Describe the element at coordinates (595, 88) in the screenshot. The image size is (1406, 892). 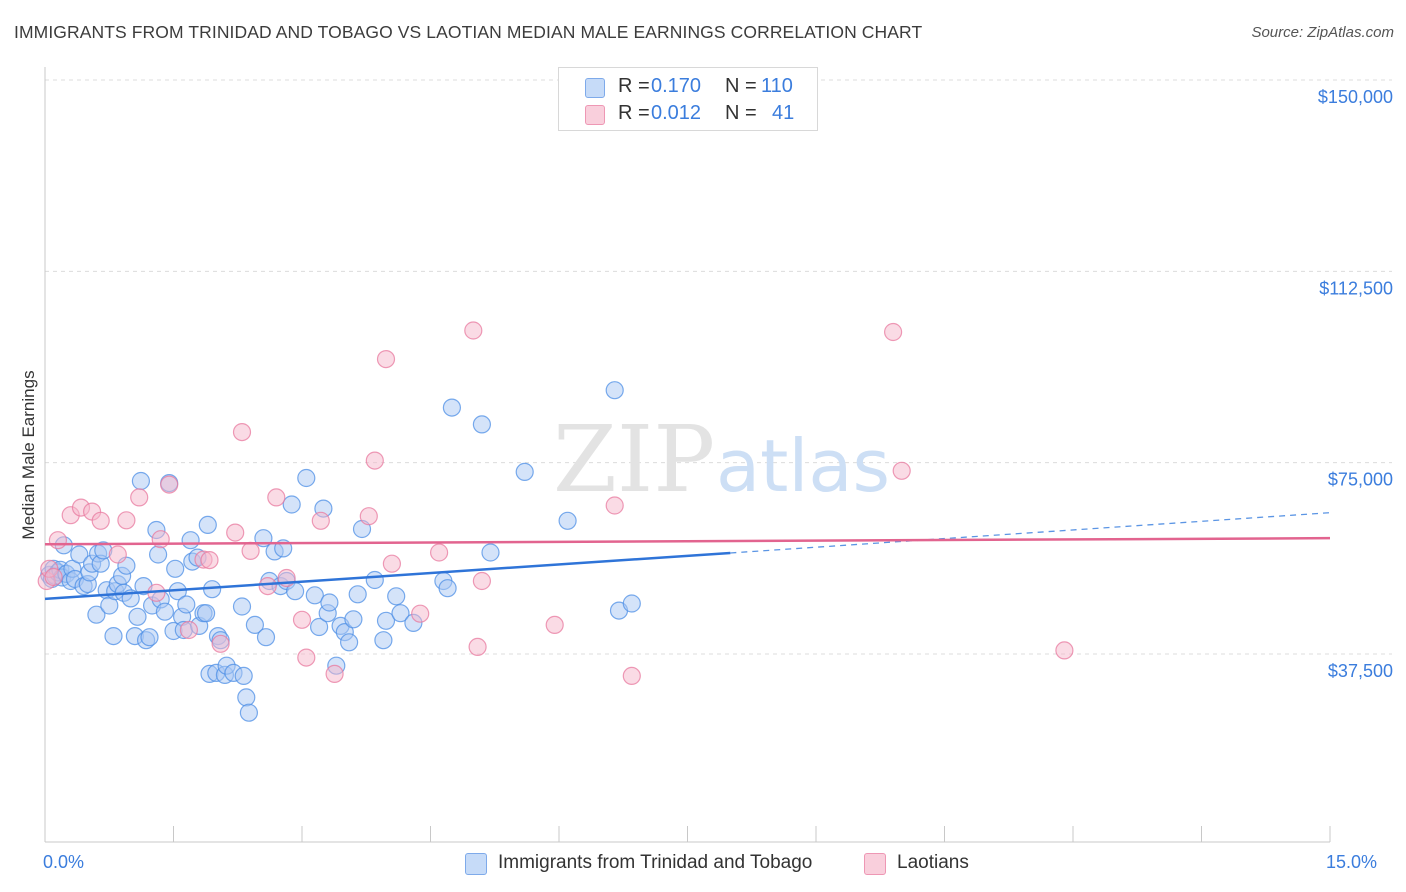
I see `legend-swatch-trinidad` at that location.